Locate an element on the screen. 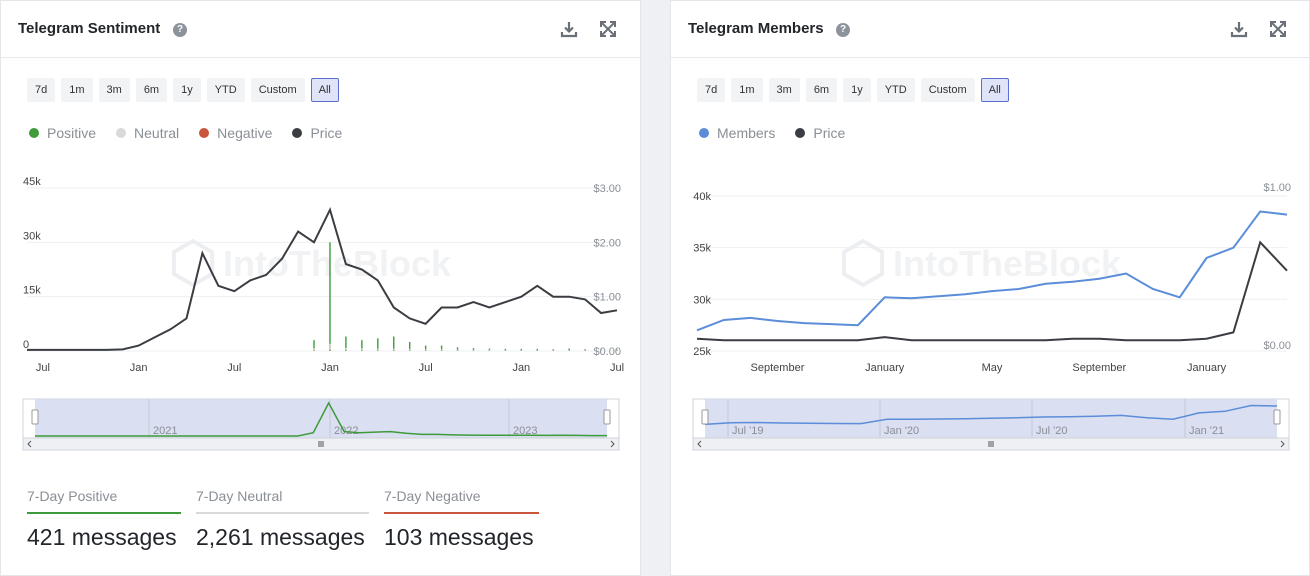  chart-legend: Positive Neutral Negative Price is located at coordinates (185, 133).